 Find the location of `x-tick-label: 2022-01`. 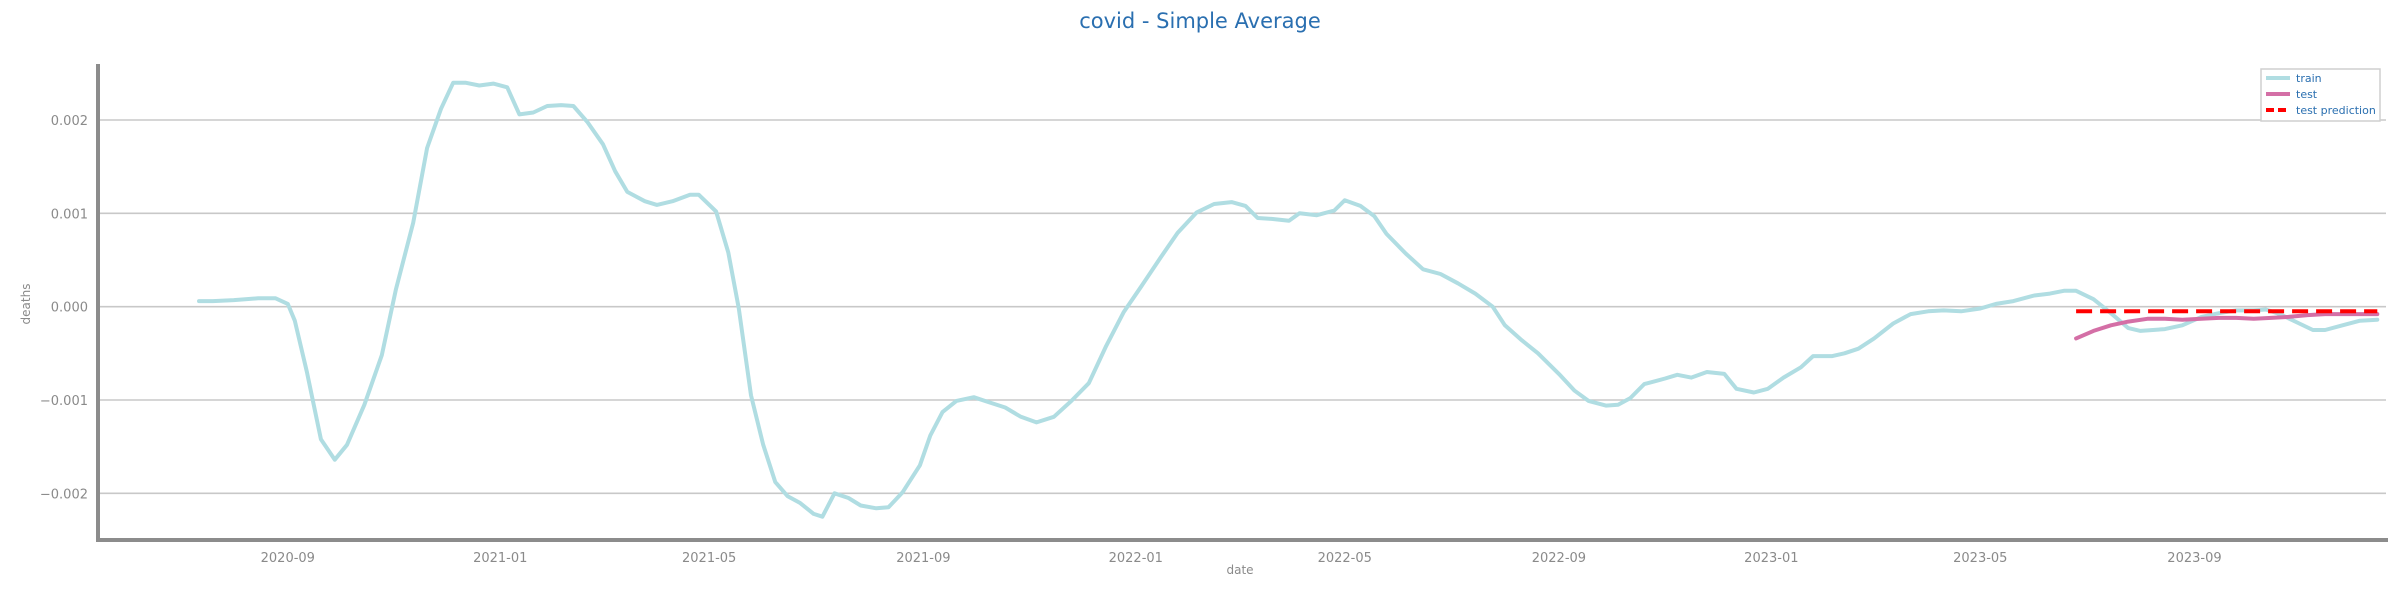

x-tick-label: 2022-01 is located at coordinates (1136, 558).